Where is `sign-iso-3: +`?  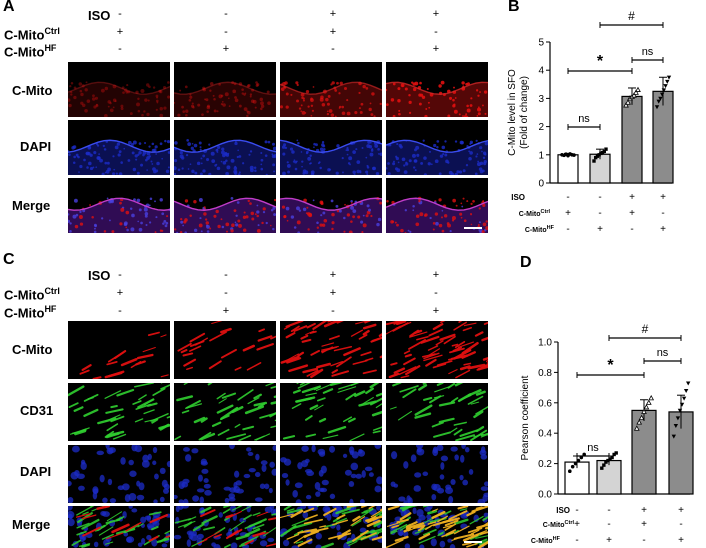
sign-iso-3: + is located at coordinates (333, 14).